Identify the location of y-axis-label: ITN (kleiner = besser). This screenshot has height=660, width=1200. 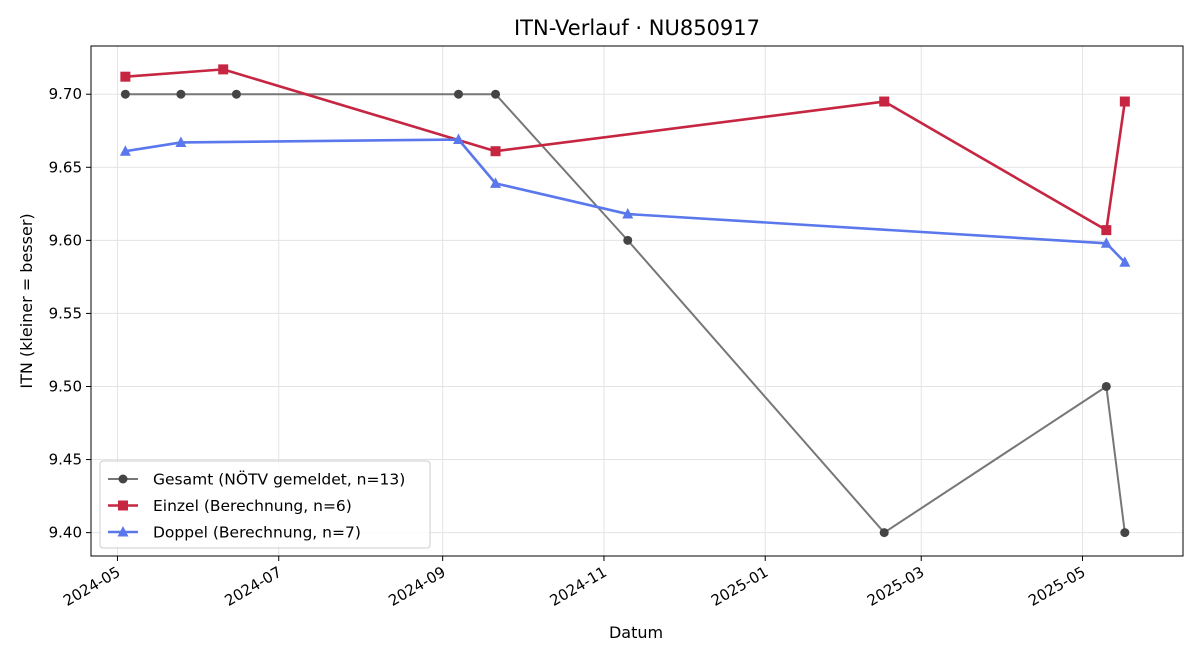
(26, 300).